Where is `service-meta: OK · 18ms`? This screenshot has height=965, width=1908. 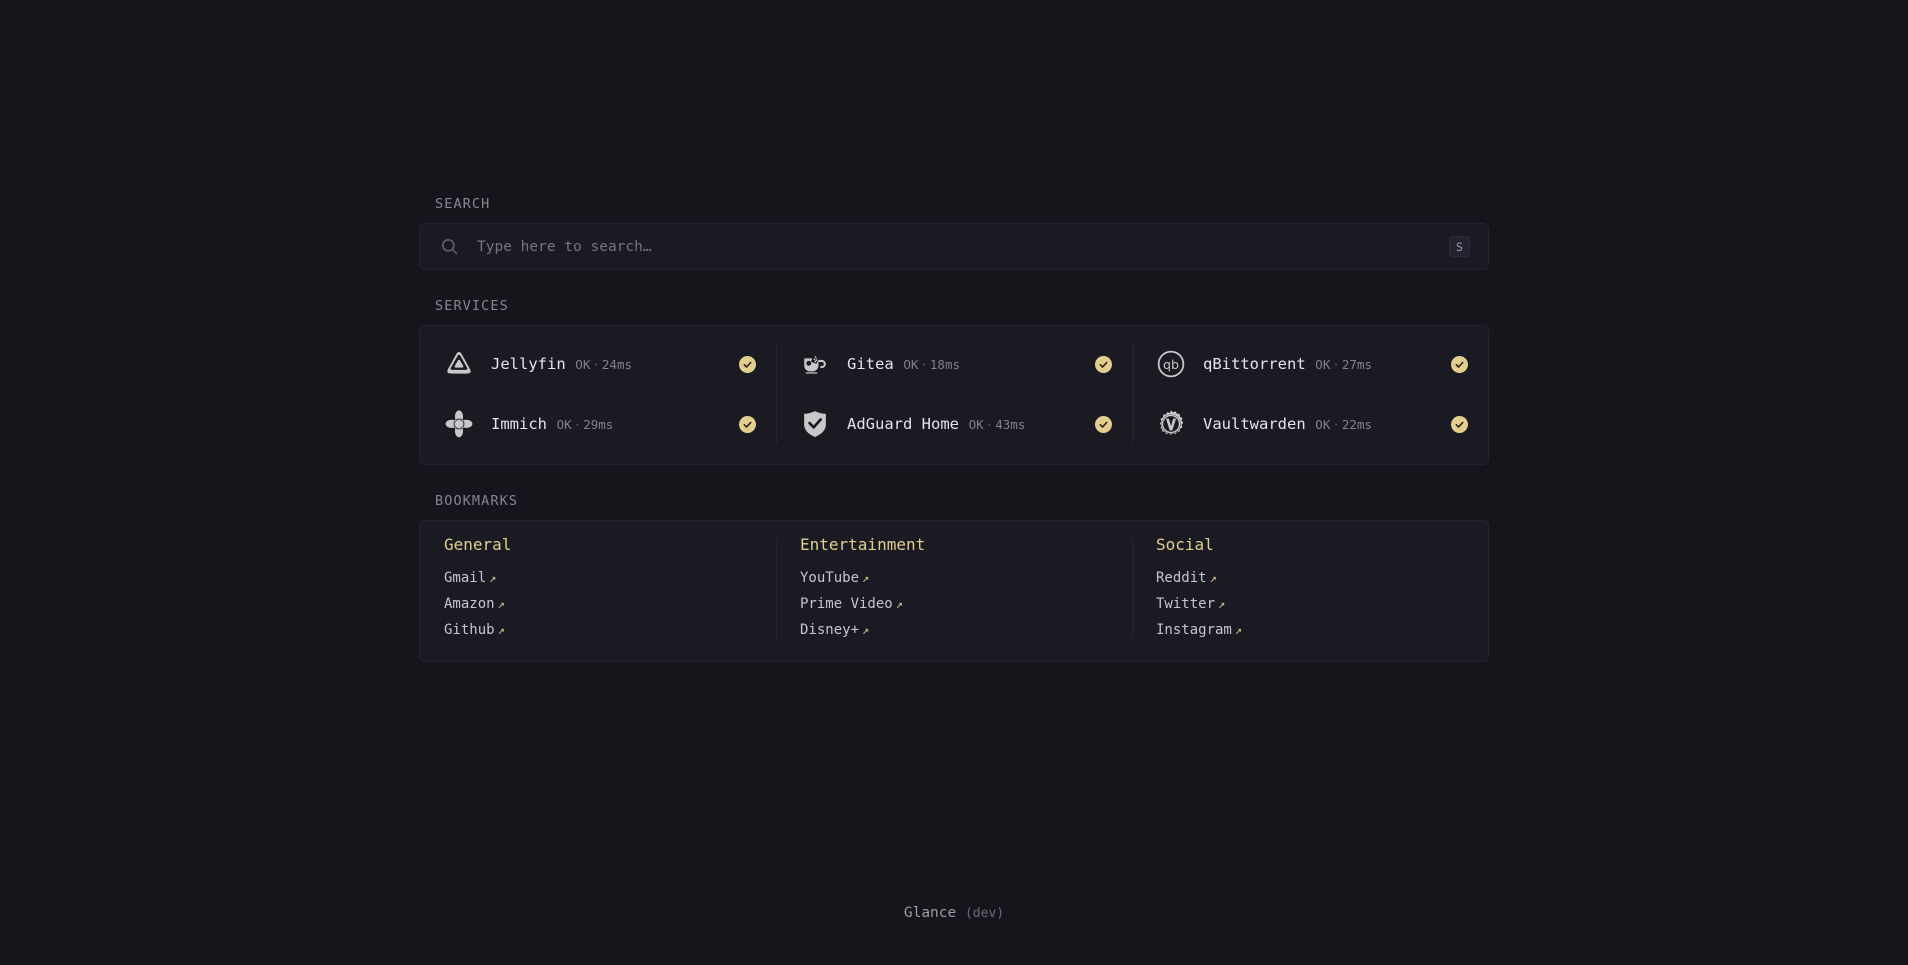
service-meta: OK · 18ms is located at coordinates (931, 364).